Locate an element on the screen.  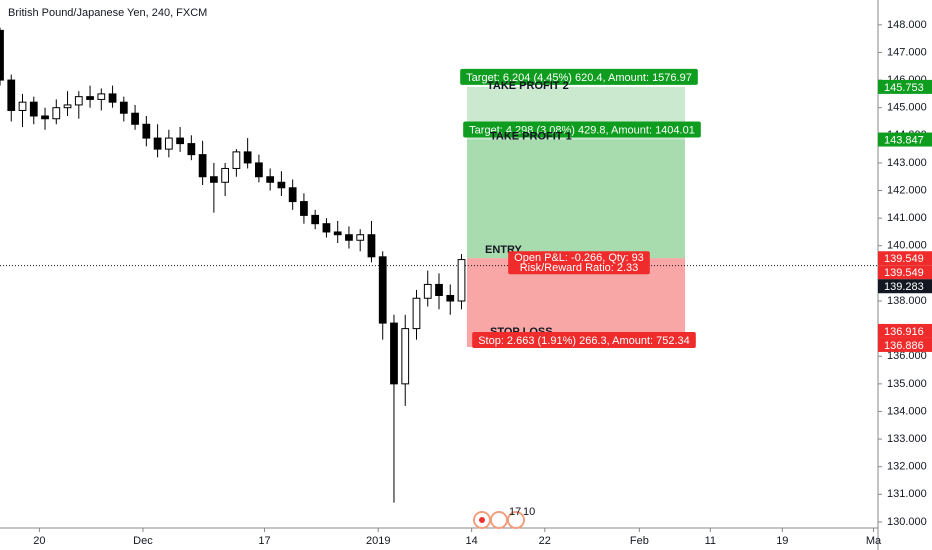
badge: 17 10 is located at coordinates (504, 517).